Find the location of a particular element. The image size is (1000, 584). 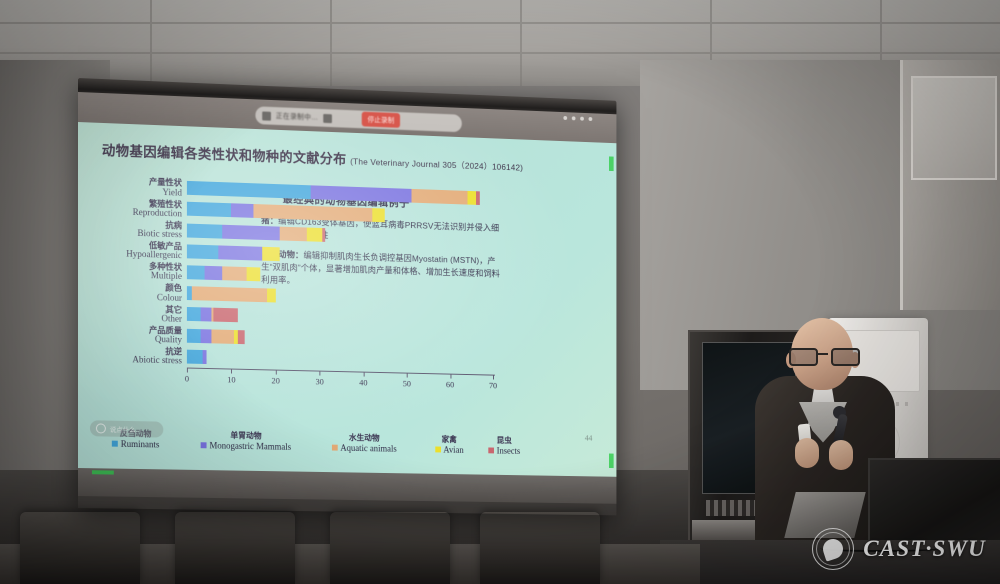

legend-item-insects: 昆虫 Insects is located at coordinates (504, 445).